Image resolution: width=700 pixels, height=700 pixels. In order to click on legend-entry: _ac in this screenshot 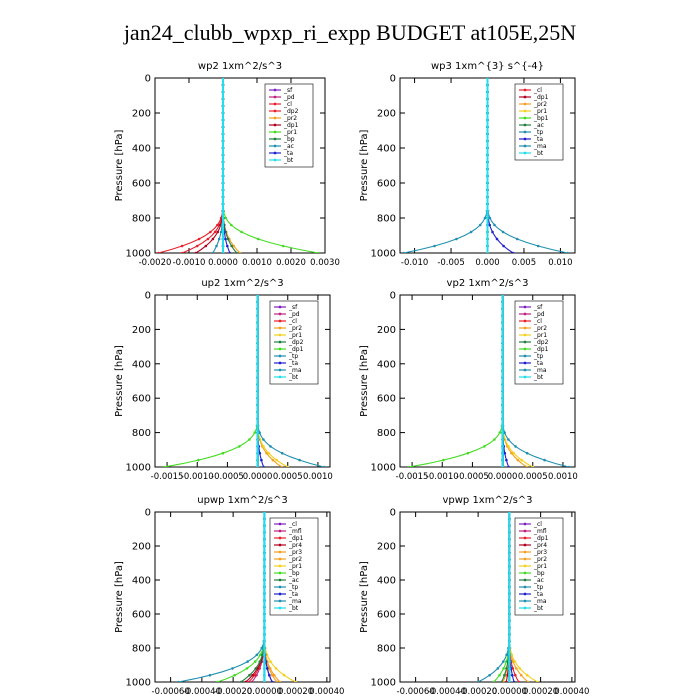, I will do `click(538, 125)`.